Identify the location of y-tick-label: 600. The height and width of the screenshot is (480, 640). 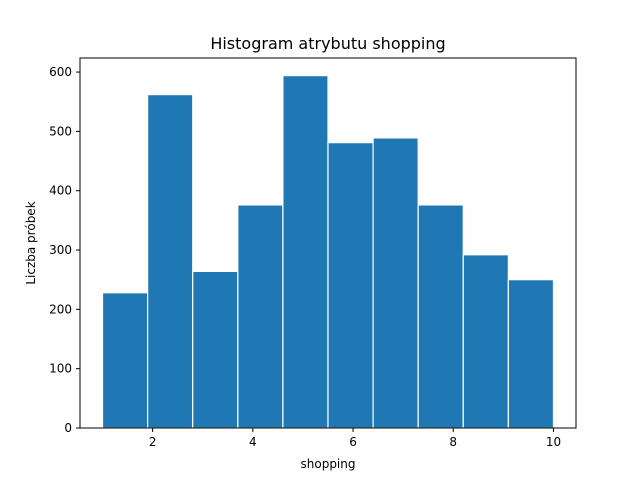
(60, 72).